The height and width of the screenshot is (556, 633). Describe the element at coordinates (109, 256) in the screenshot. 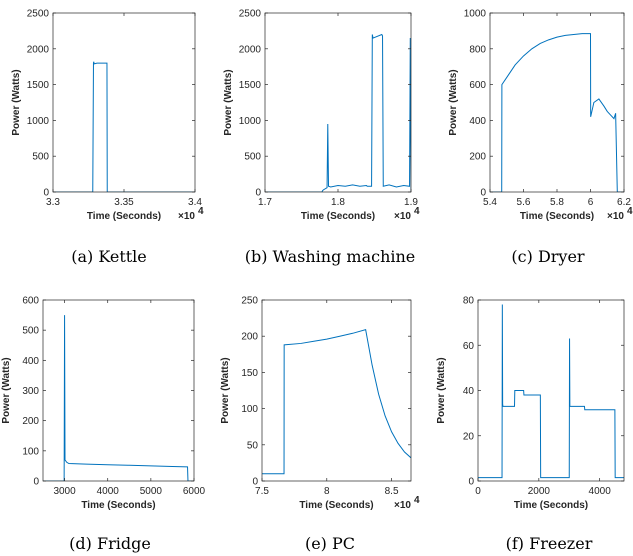

I see `subfigure-caption: (a) Kettle` at that location.